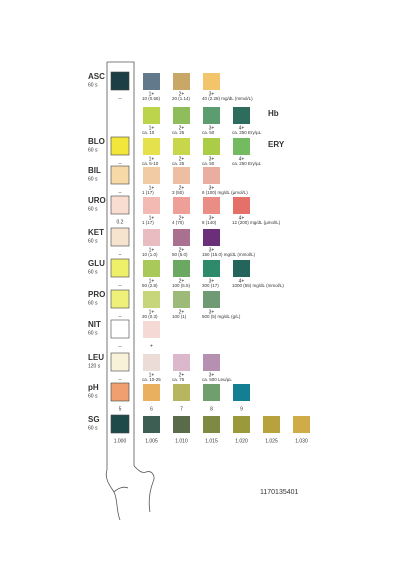 The height and width of the screenshot is (570, 400). I want to click on level-grade: +, so click(151, 346).